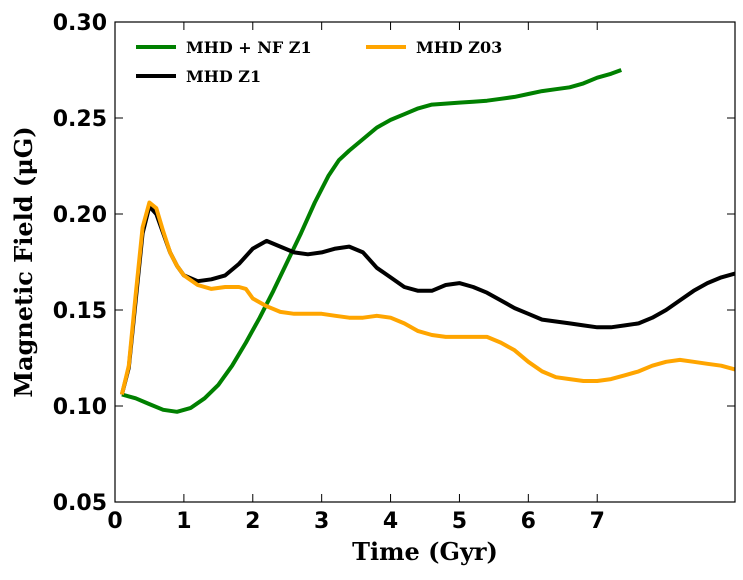 This screenshot has height=580, width=743. What do you see at coordinates (80, 407) in the screenshot?
I see `y-tick-label: 0.10` at bounding box center [80, 407].